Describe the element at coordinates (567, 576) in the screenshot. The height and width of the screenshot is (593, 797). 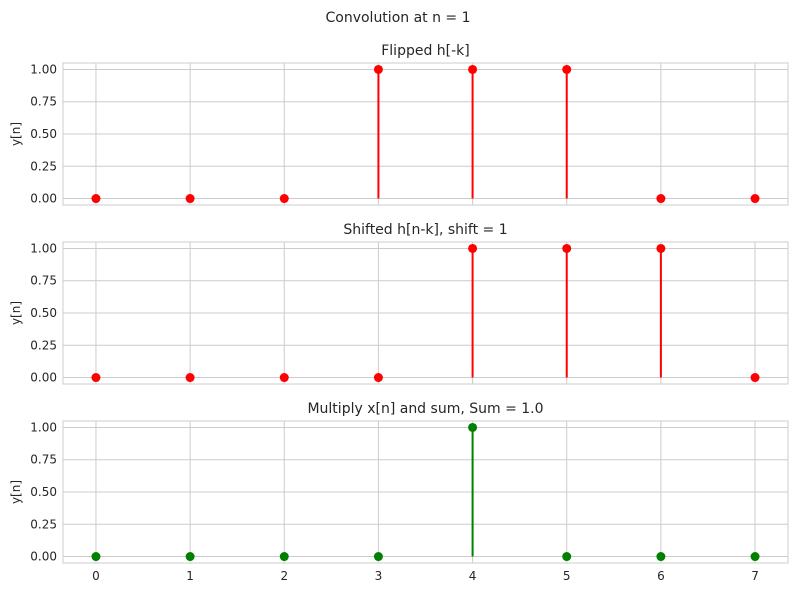
I see `x-tick-label: 5` at that location.